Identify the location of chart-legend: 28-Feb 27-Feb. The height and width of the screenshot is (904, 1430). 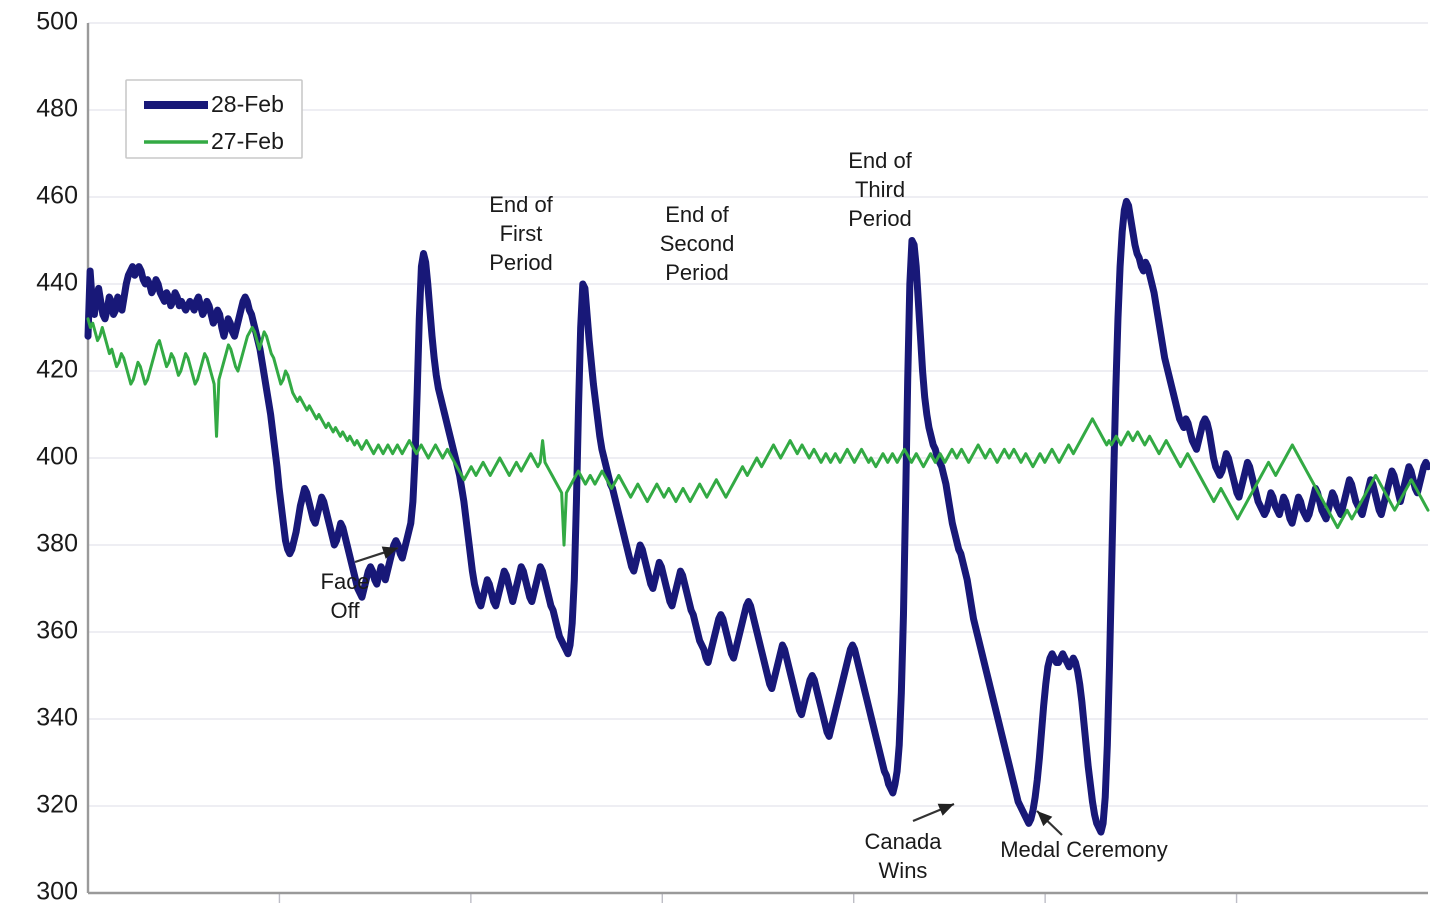
(214, 119).